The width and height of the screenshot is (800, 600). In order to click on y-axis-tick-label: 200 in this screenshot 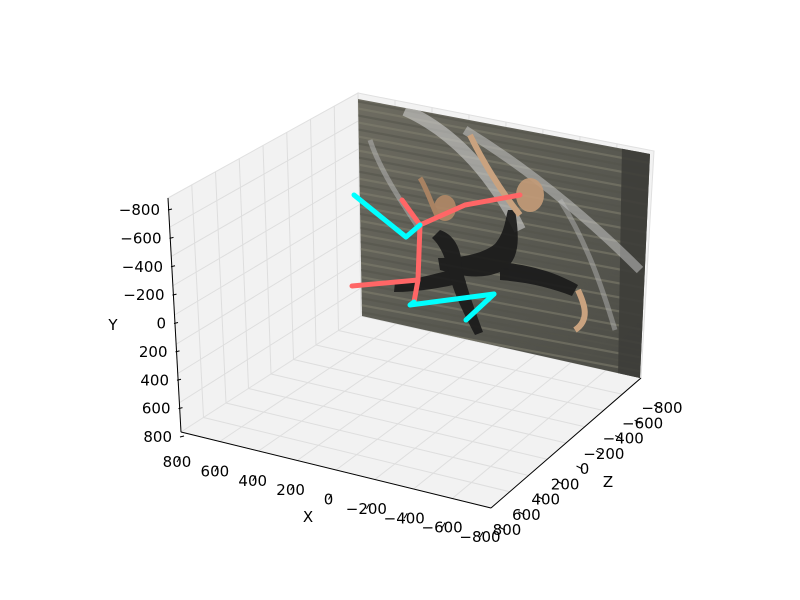, I will do `click(153, 352)`.